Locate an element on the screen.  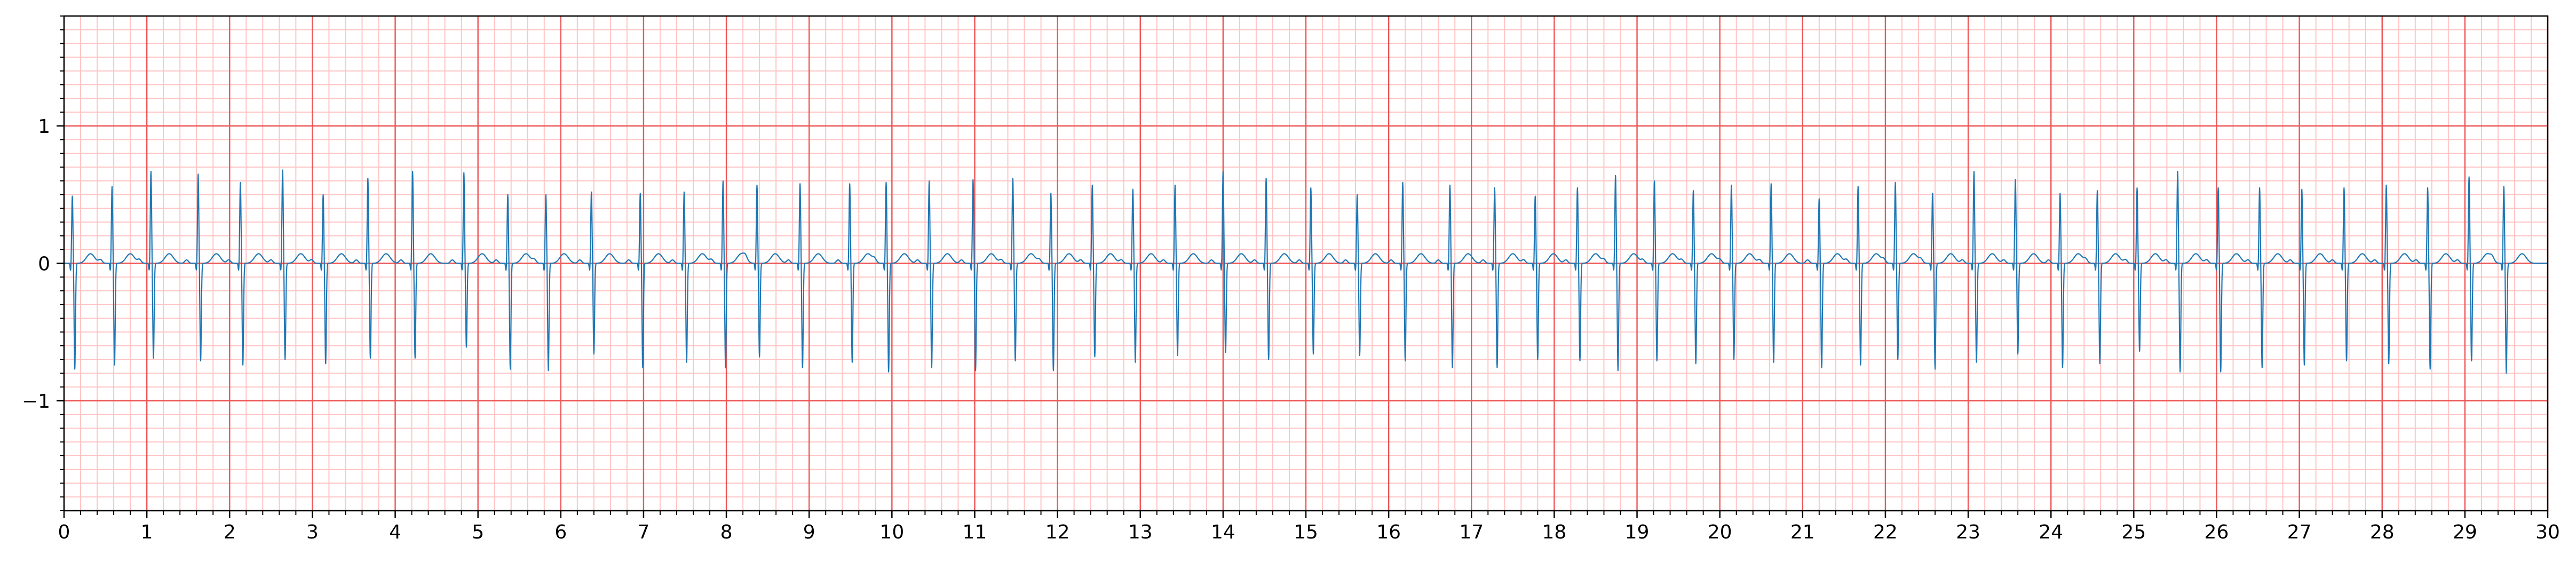
x-tick-label: 9 is located at coordinates (809, 532).